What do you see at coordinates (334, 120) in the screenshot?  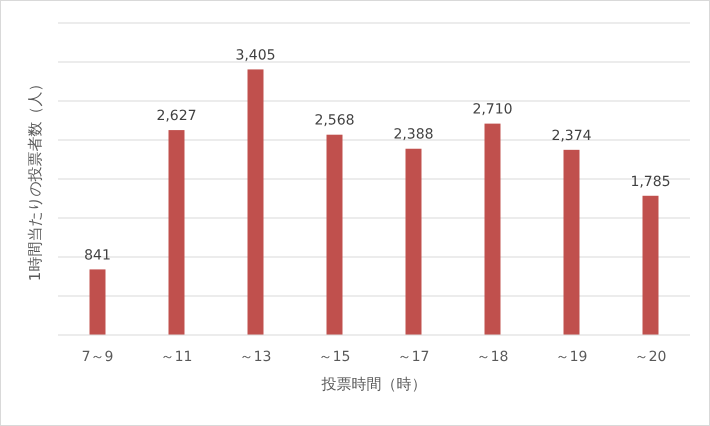 I see `data-label: 2,568` at bounding box center [334, 120].